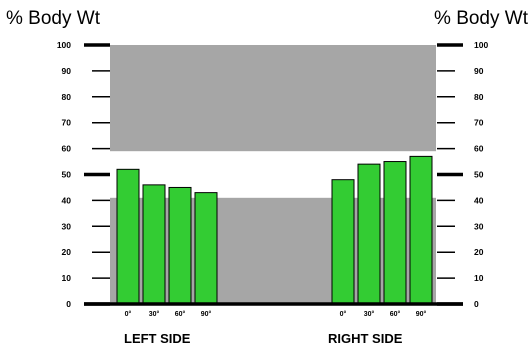 Image resolution: width=532 pixels, height=353 pixels. I want to click on category-label-right-2: 60°, so click(395, 314).